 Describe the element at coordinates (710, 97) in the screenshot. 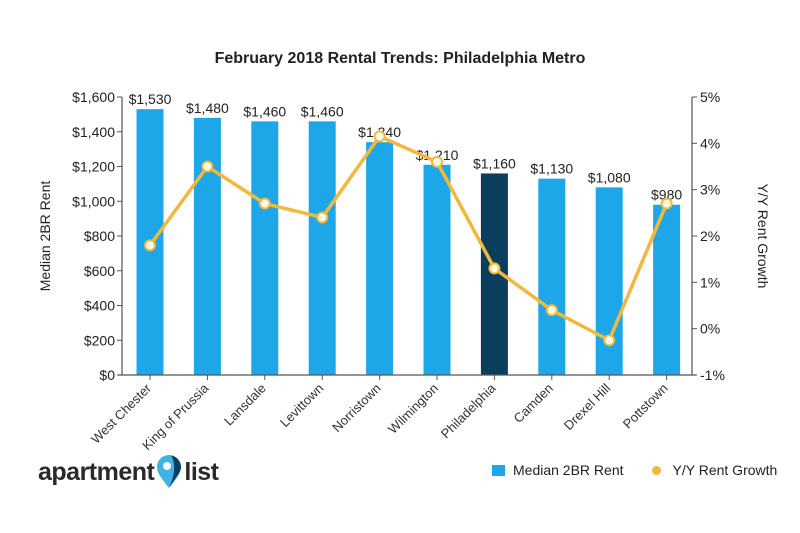

I see `right-tick-label: 5%` at that location.